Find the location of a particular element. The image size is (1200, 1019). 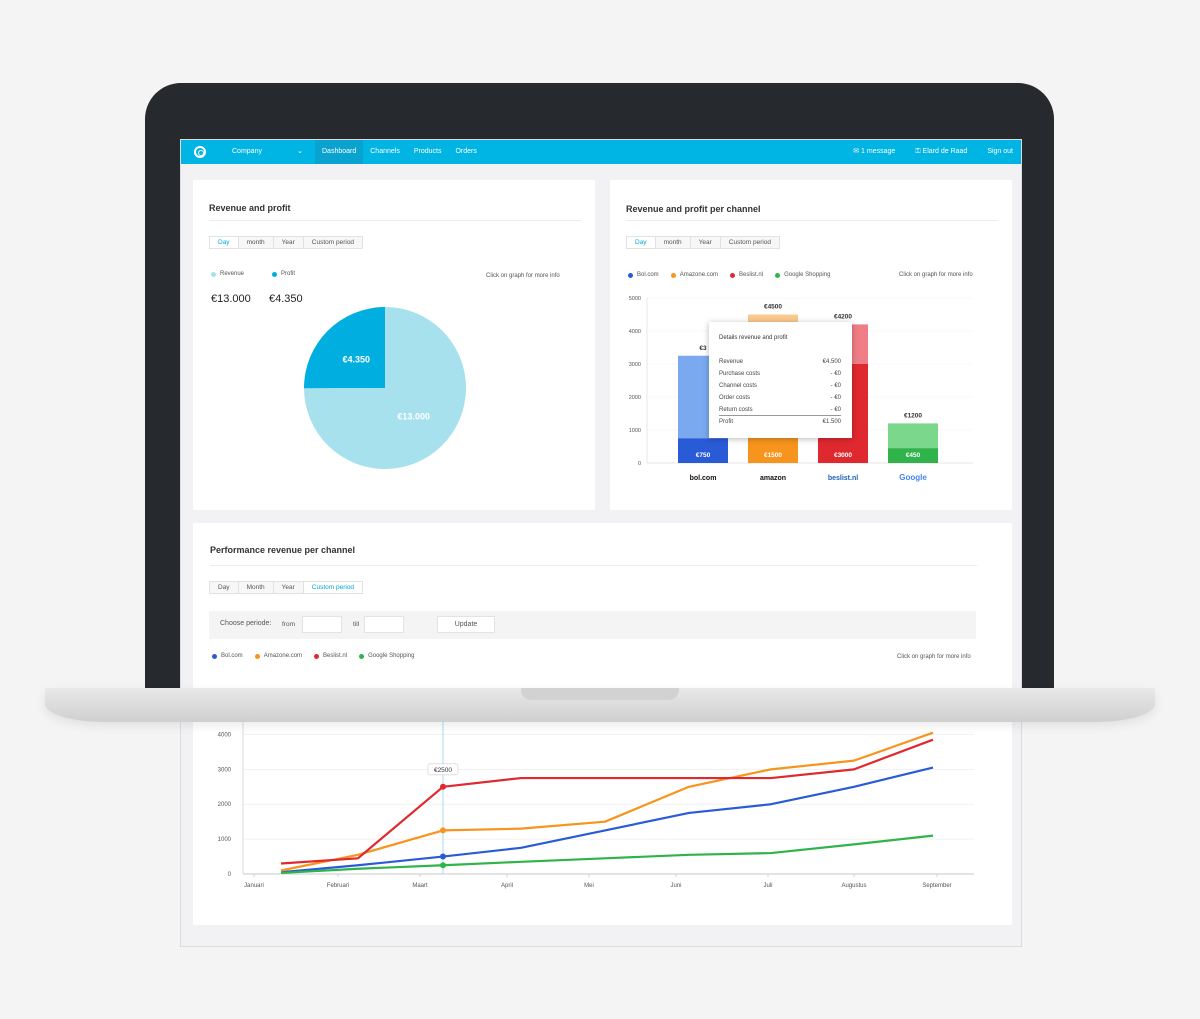

card-title: Revenue and profit is located at coordinates (250, 208).